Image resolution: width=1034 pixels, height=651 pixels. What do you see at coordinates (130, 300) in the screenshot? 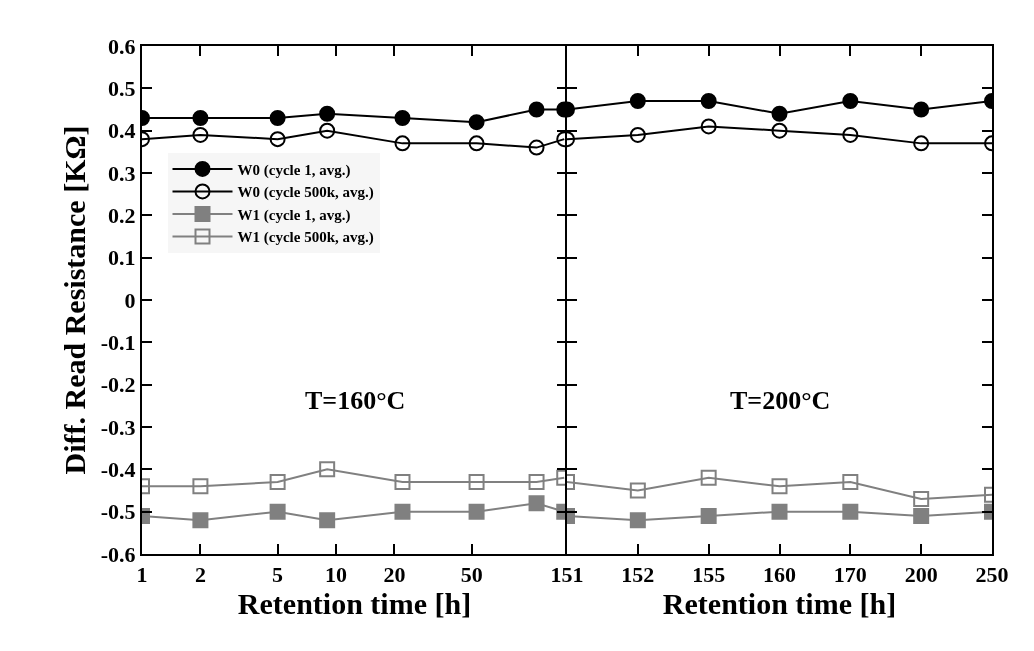
I see `y-tick-label: 0` at bounding box center [130, 300].